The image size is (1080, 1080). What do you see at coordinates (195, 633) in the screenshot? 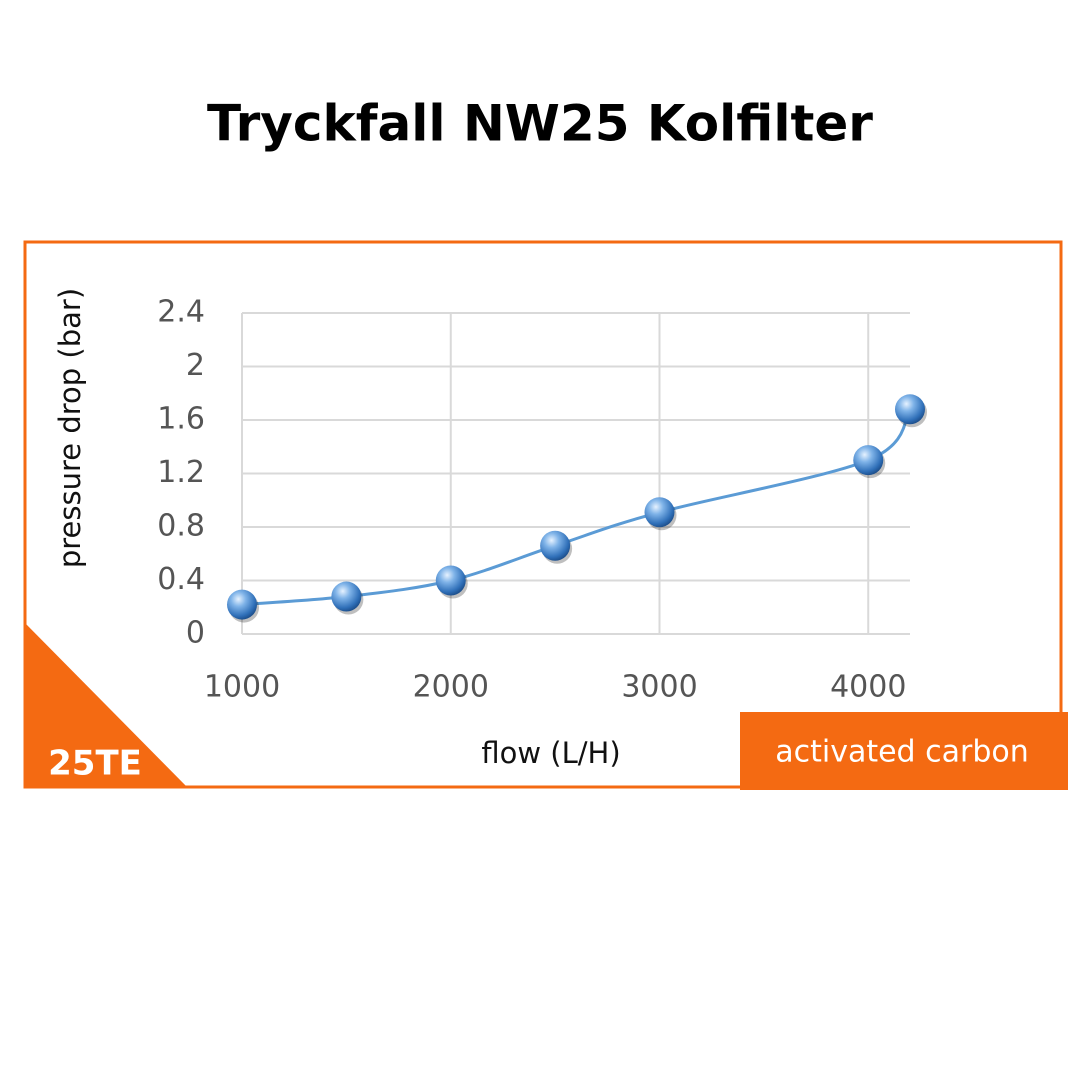
I see `y-tick-label: 0` at bounding box center [195, 633].